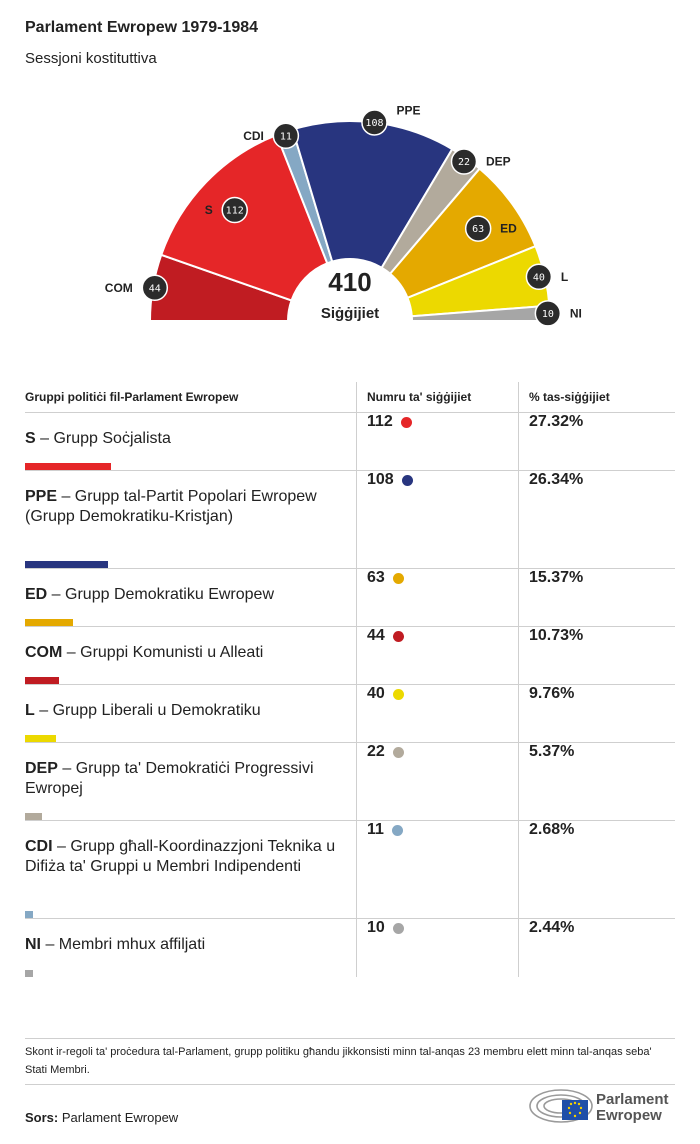  What do you see at coordinates (160, 594) in the screenshot?
I see `group-fullname: – Grupp Demokratiku Ewropew` at bounding box center [160, 594].